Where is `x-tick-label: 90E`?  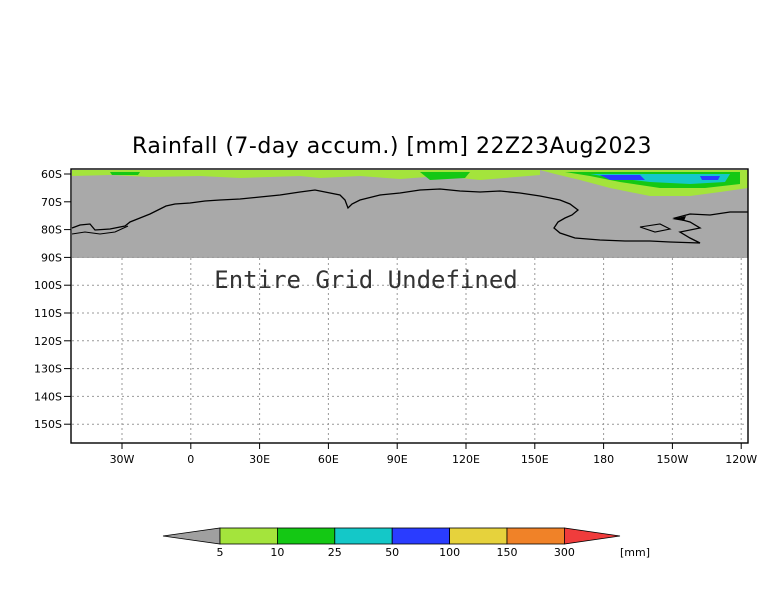 x-tick-label: 90E is located at coordinates (397, 459).